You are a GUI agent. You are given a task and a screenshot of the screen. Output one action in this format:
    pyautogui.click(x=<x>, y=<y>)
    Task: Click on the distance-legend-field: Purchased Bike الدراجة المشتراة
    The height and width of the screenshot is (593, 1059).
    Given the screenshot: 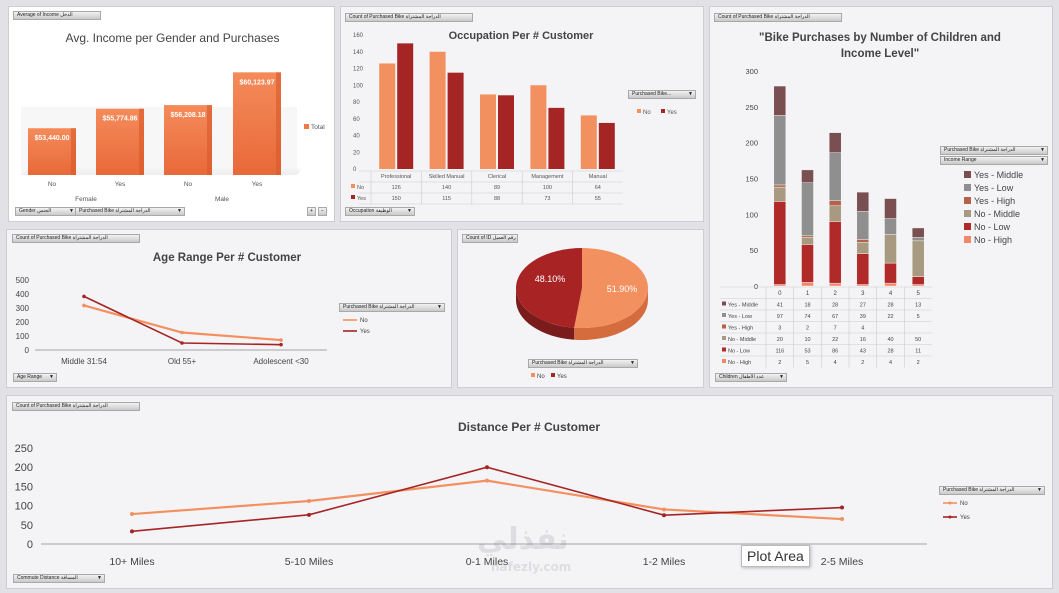 What is the action you would take?
    pyautogui.click(x=992, y=490)
    